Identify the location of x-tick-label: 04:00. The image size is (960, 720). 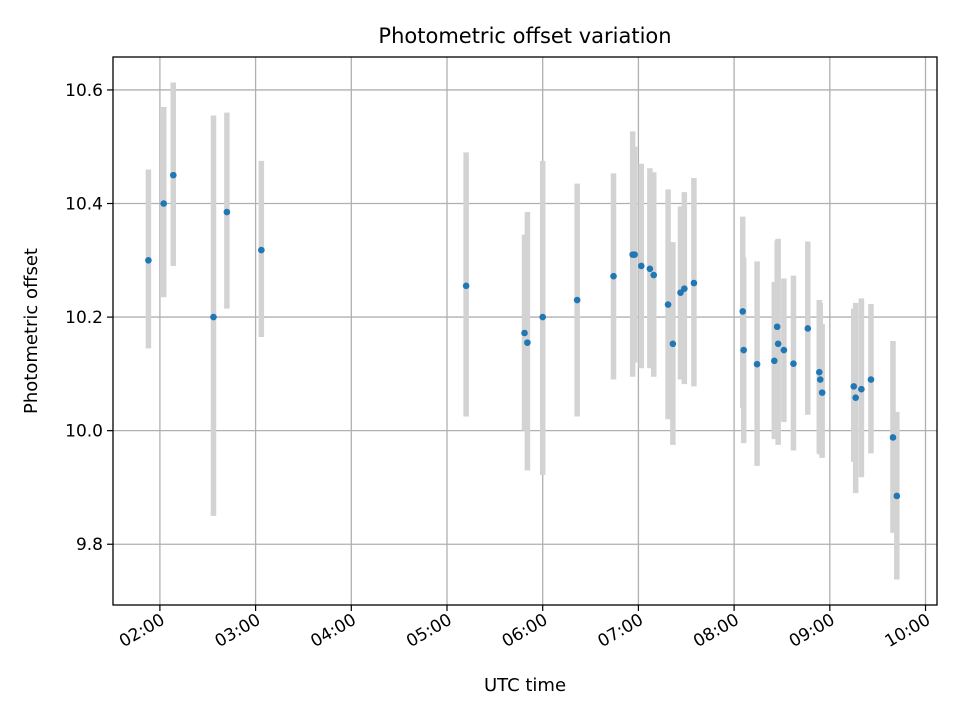
(333, 631).